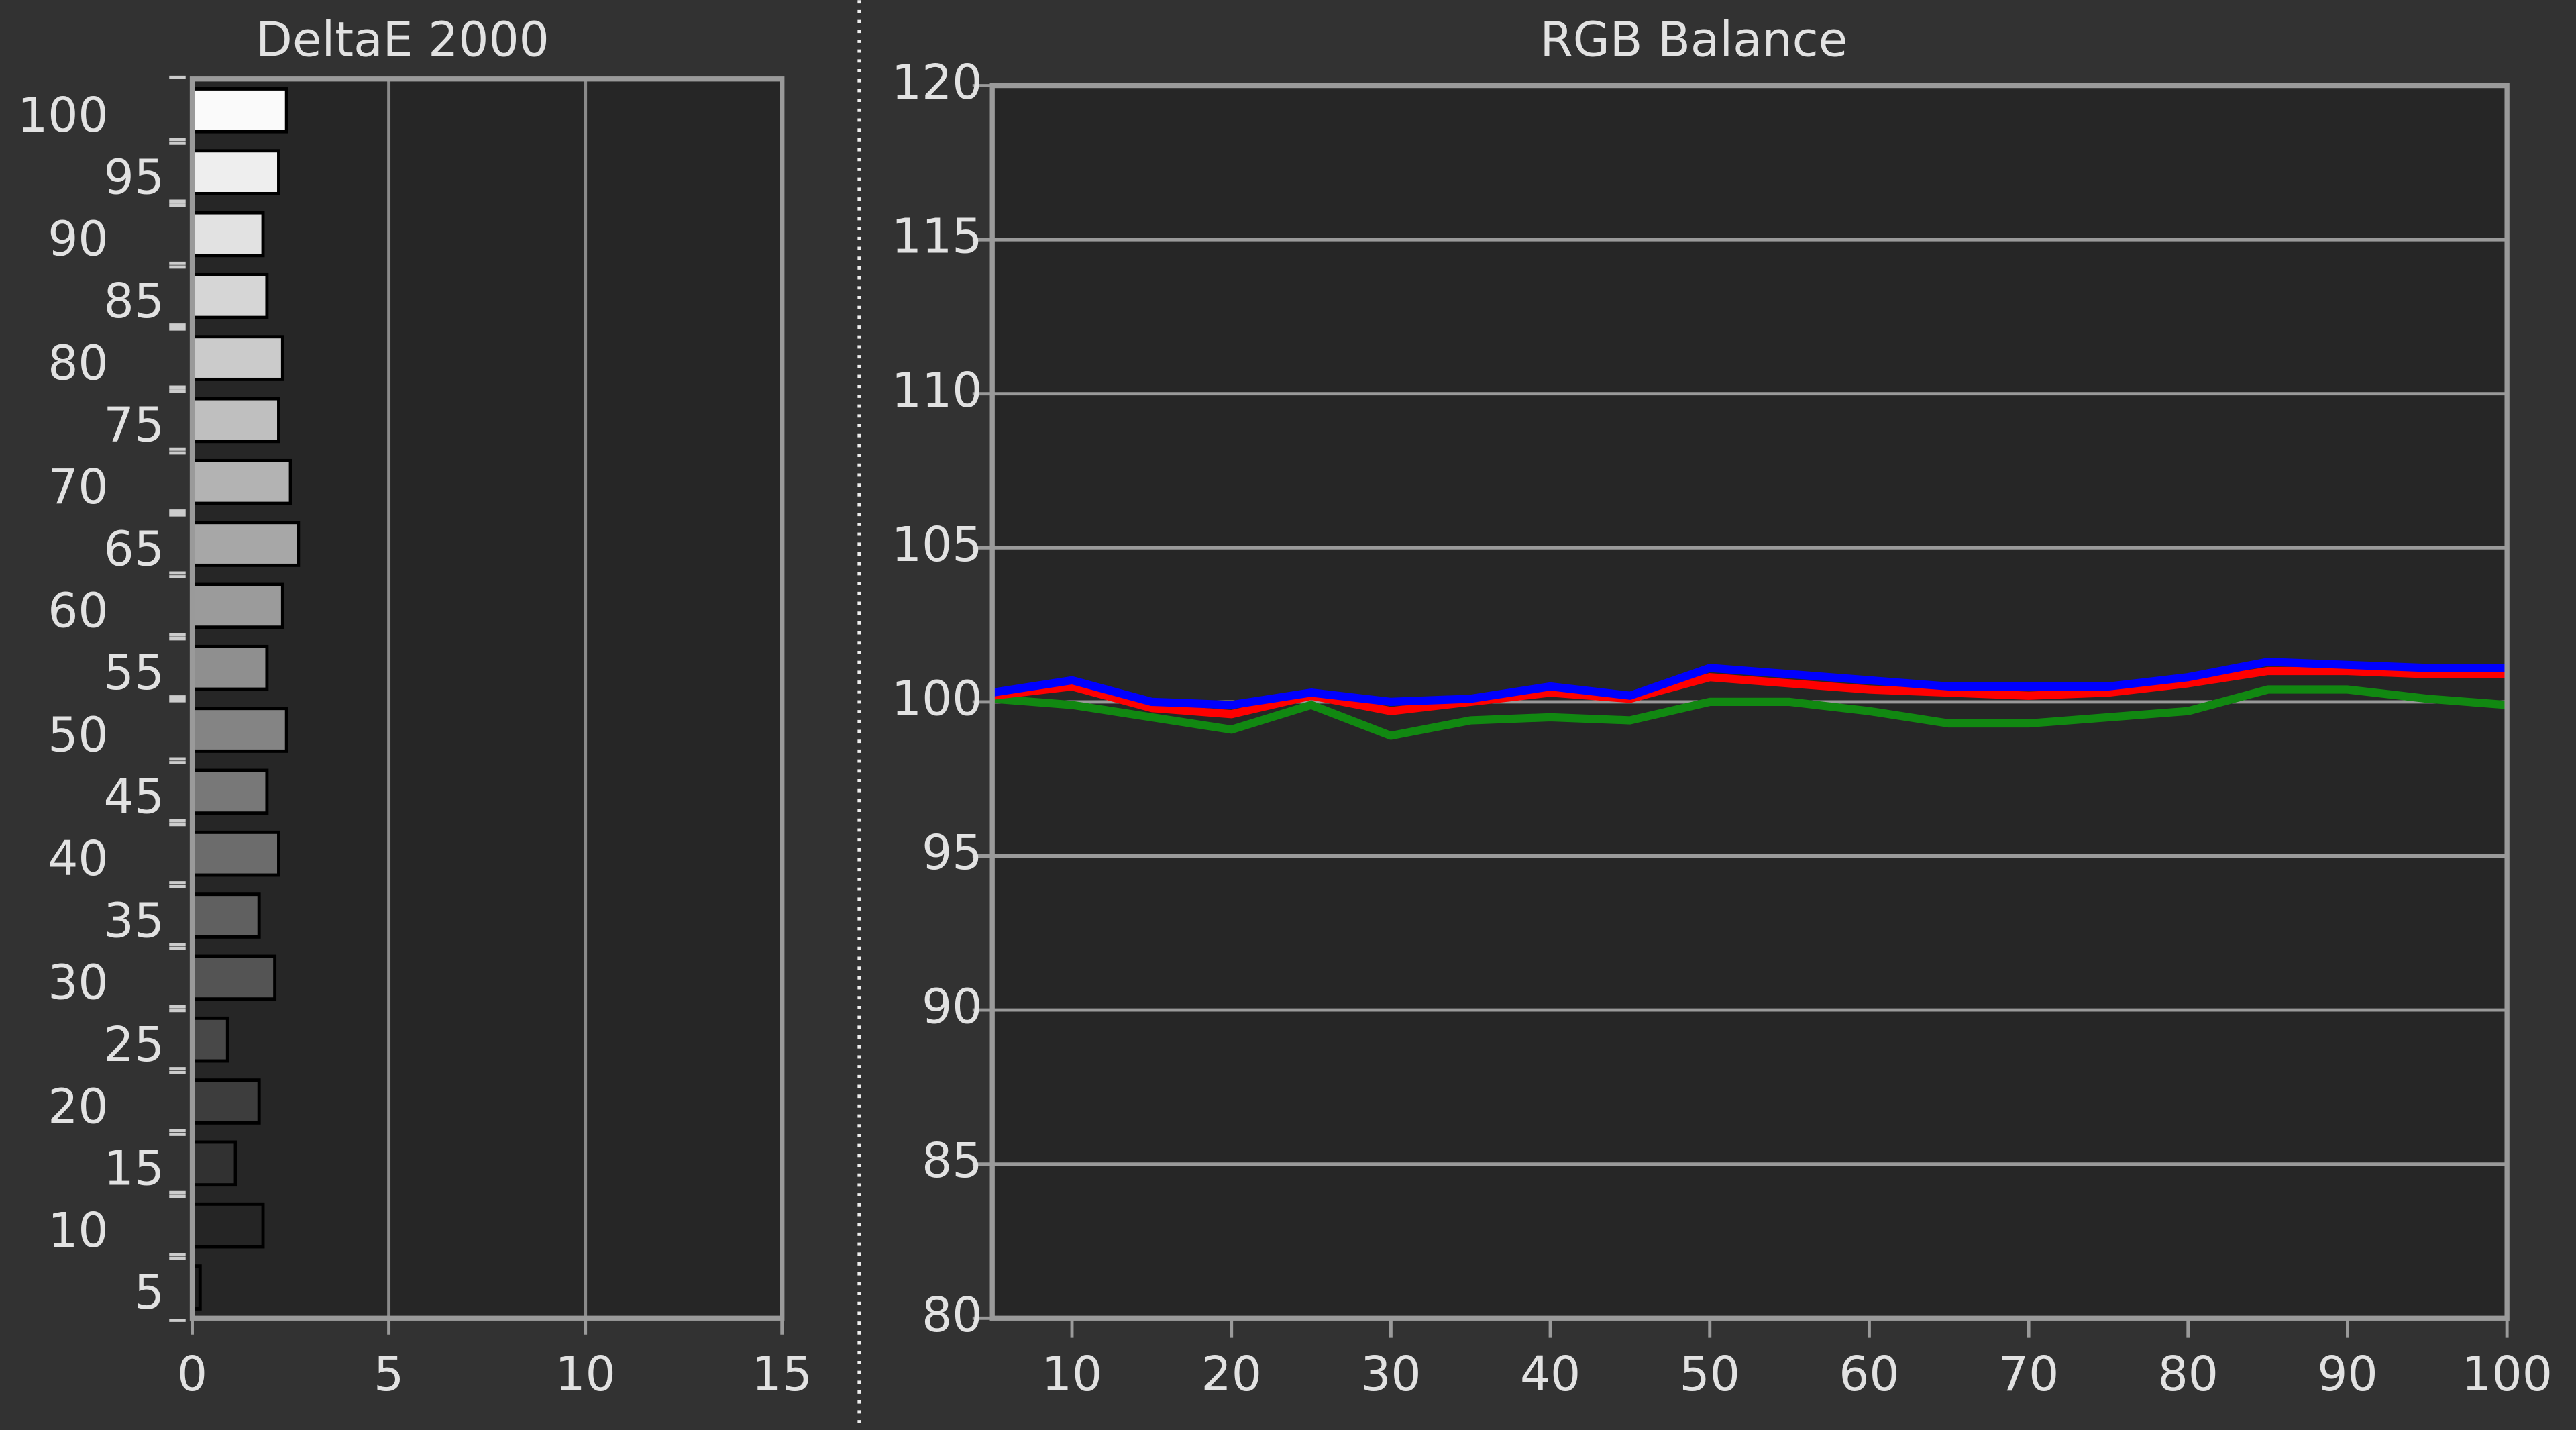  I want to click on x-tick-label: 60, so click(1869, 1374).